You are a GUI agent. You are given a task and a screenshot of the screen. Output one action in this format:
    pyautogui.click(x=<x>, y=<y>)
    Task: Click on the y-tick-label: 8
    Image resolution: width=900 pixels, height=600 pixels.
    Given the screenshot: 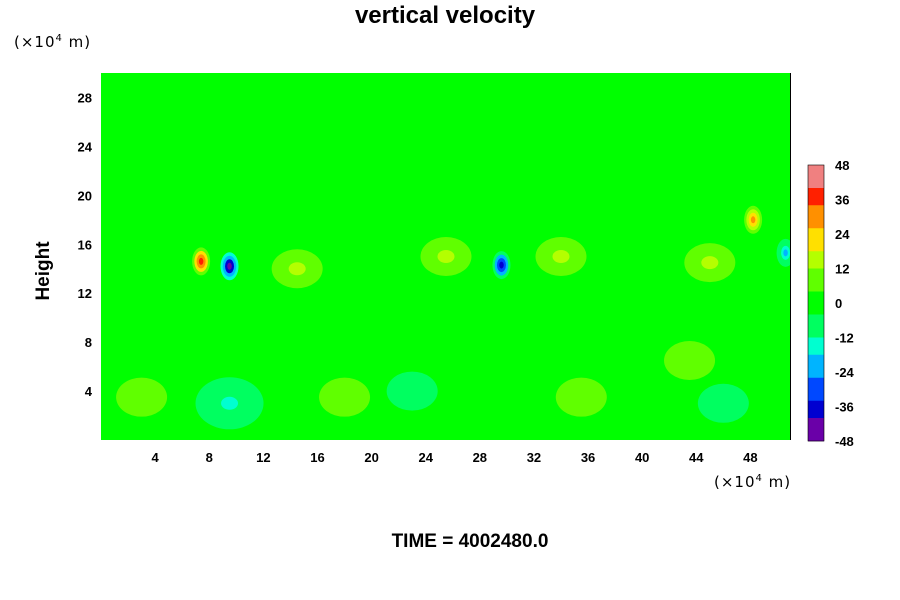 What is the action you would take?
    pyautogui.click(x=88, y=342)
    